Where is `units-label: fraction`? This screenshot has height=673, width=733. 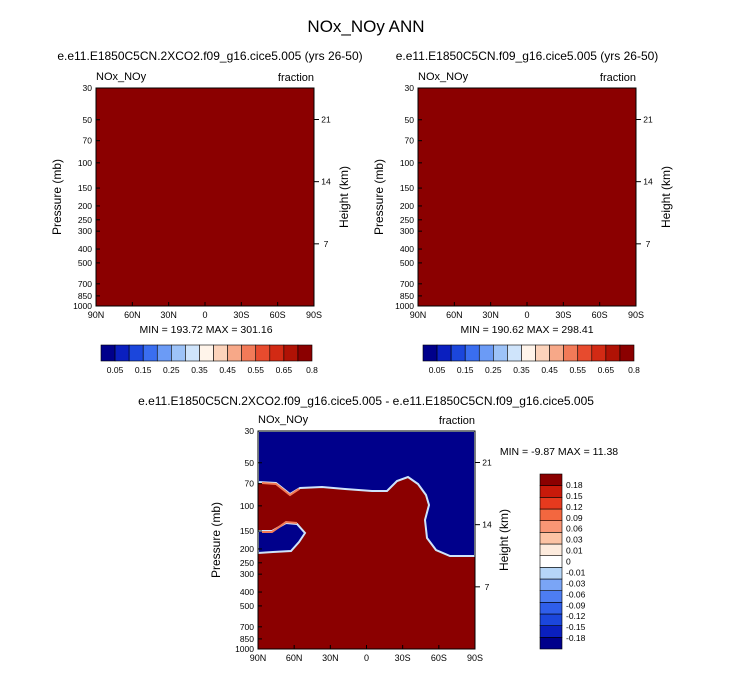 units-label: fraction is located at coordinates (618, 78).